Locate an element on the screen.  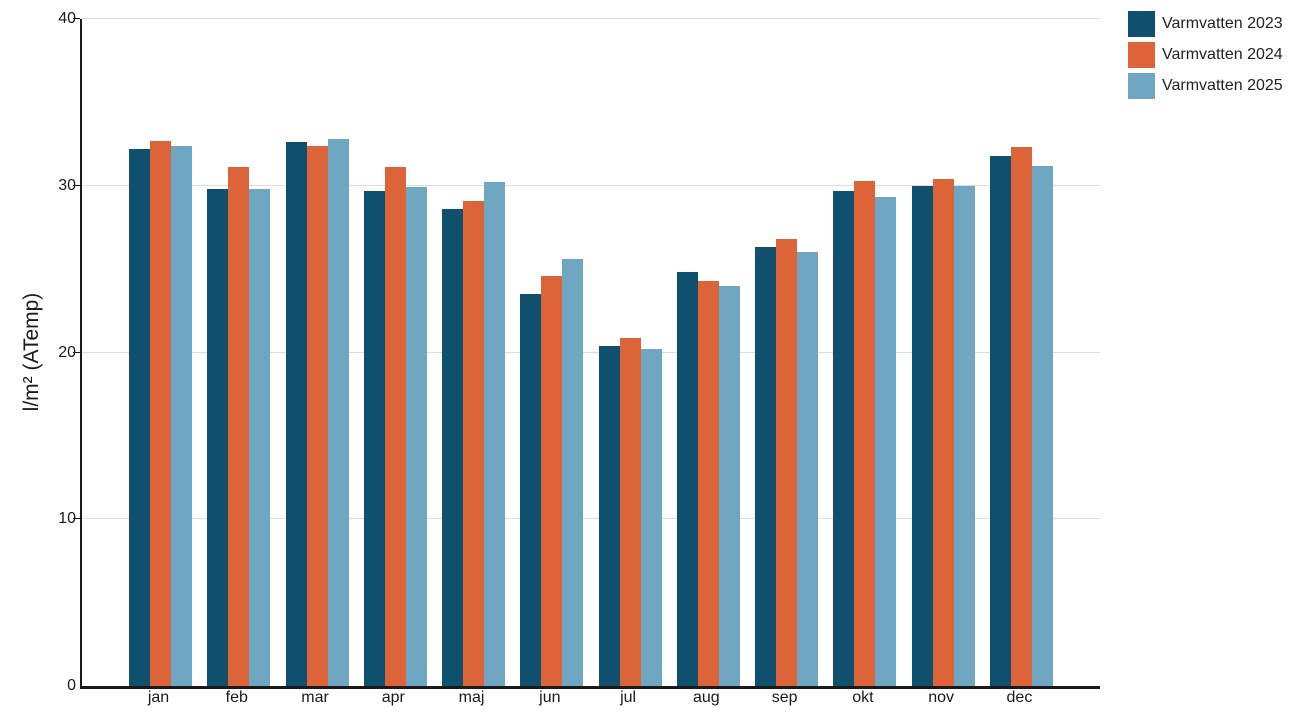
bar-apr-varmvatten-2024 is located at coordinates (395, 426).